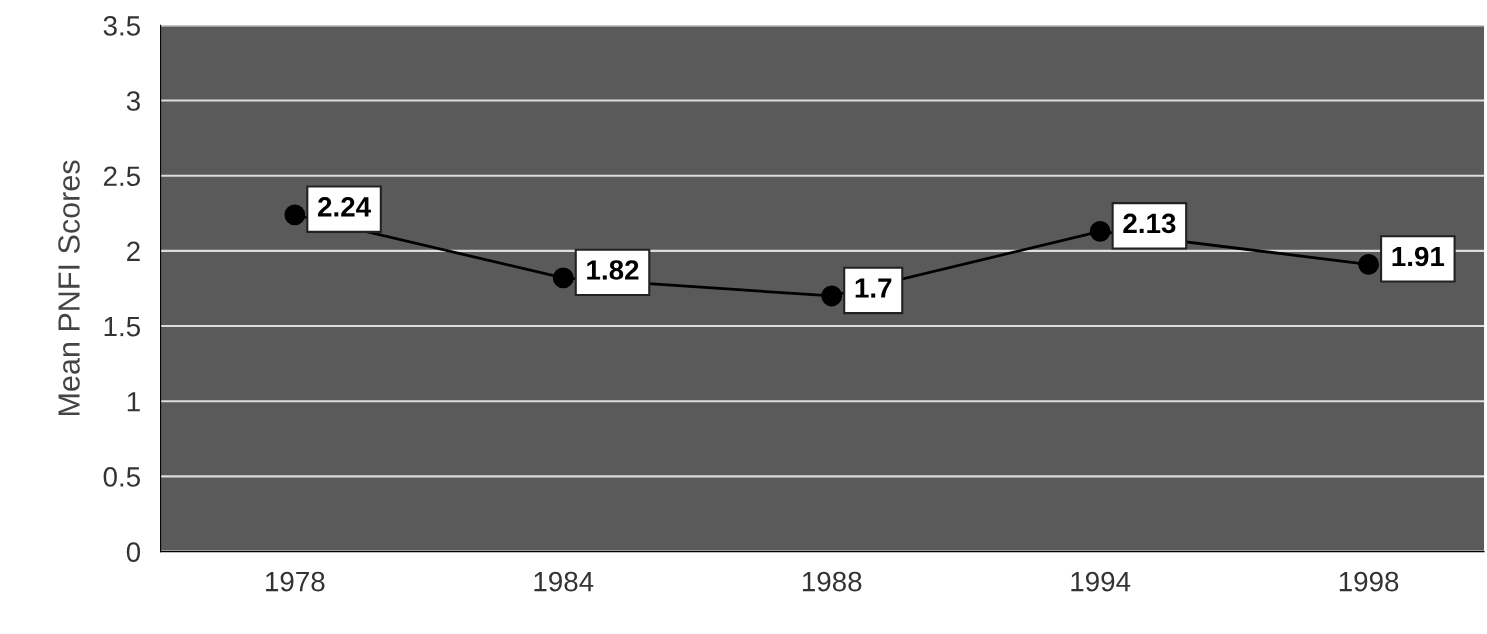 The image size is (1487, 634). I want to click on y-tick-label: 3, so click(133, 101).